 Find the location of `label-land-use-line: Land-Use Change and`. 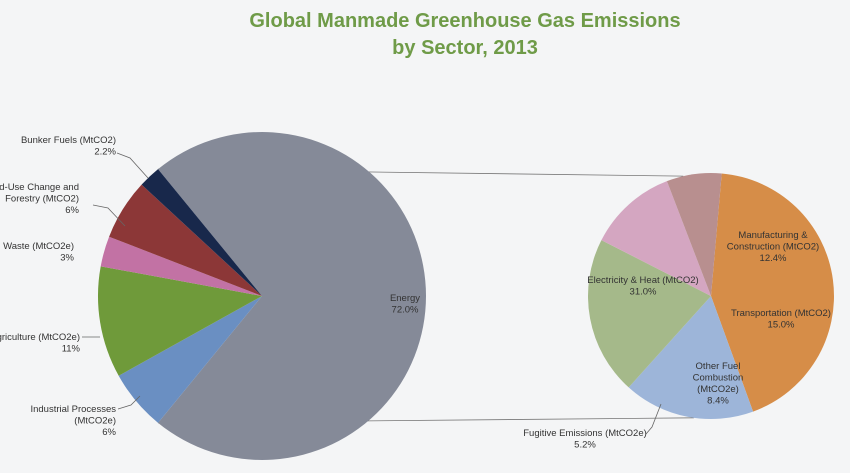

label-land-use-line: Land-Use Change and is located at coordinates (39, 187).